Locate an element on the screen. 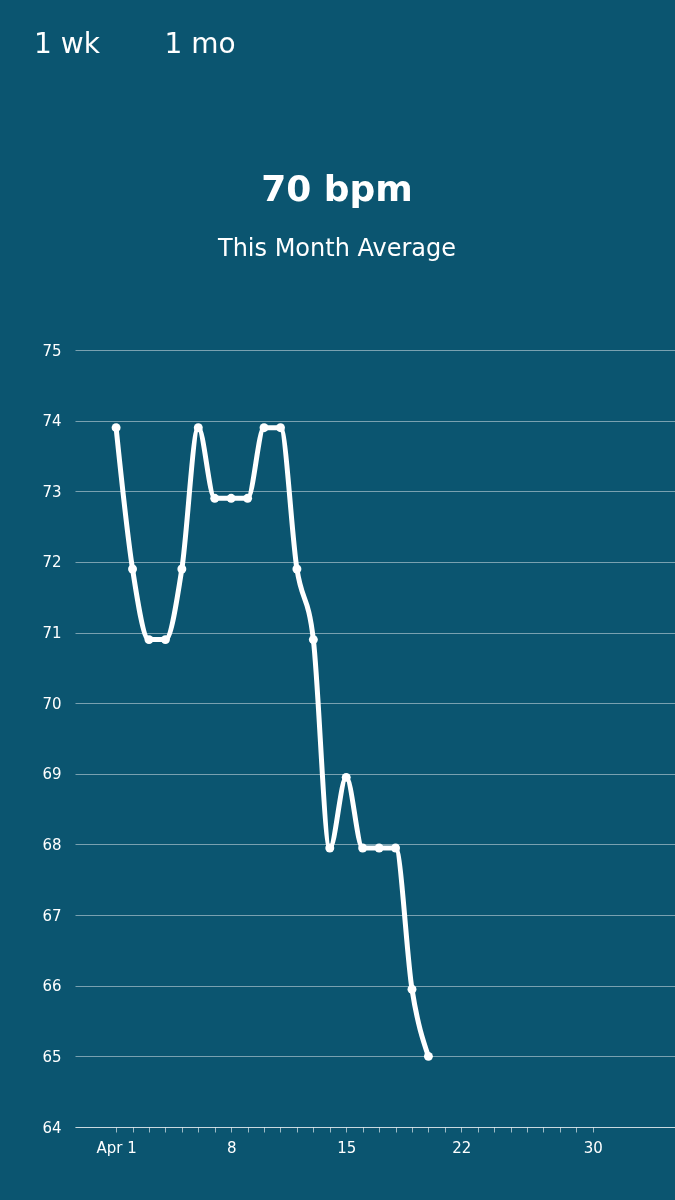 Image resolution: width=675 pixels, height=1200 pixels. chart-title: 70 bpm is located at coordinates (337, 188).